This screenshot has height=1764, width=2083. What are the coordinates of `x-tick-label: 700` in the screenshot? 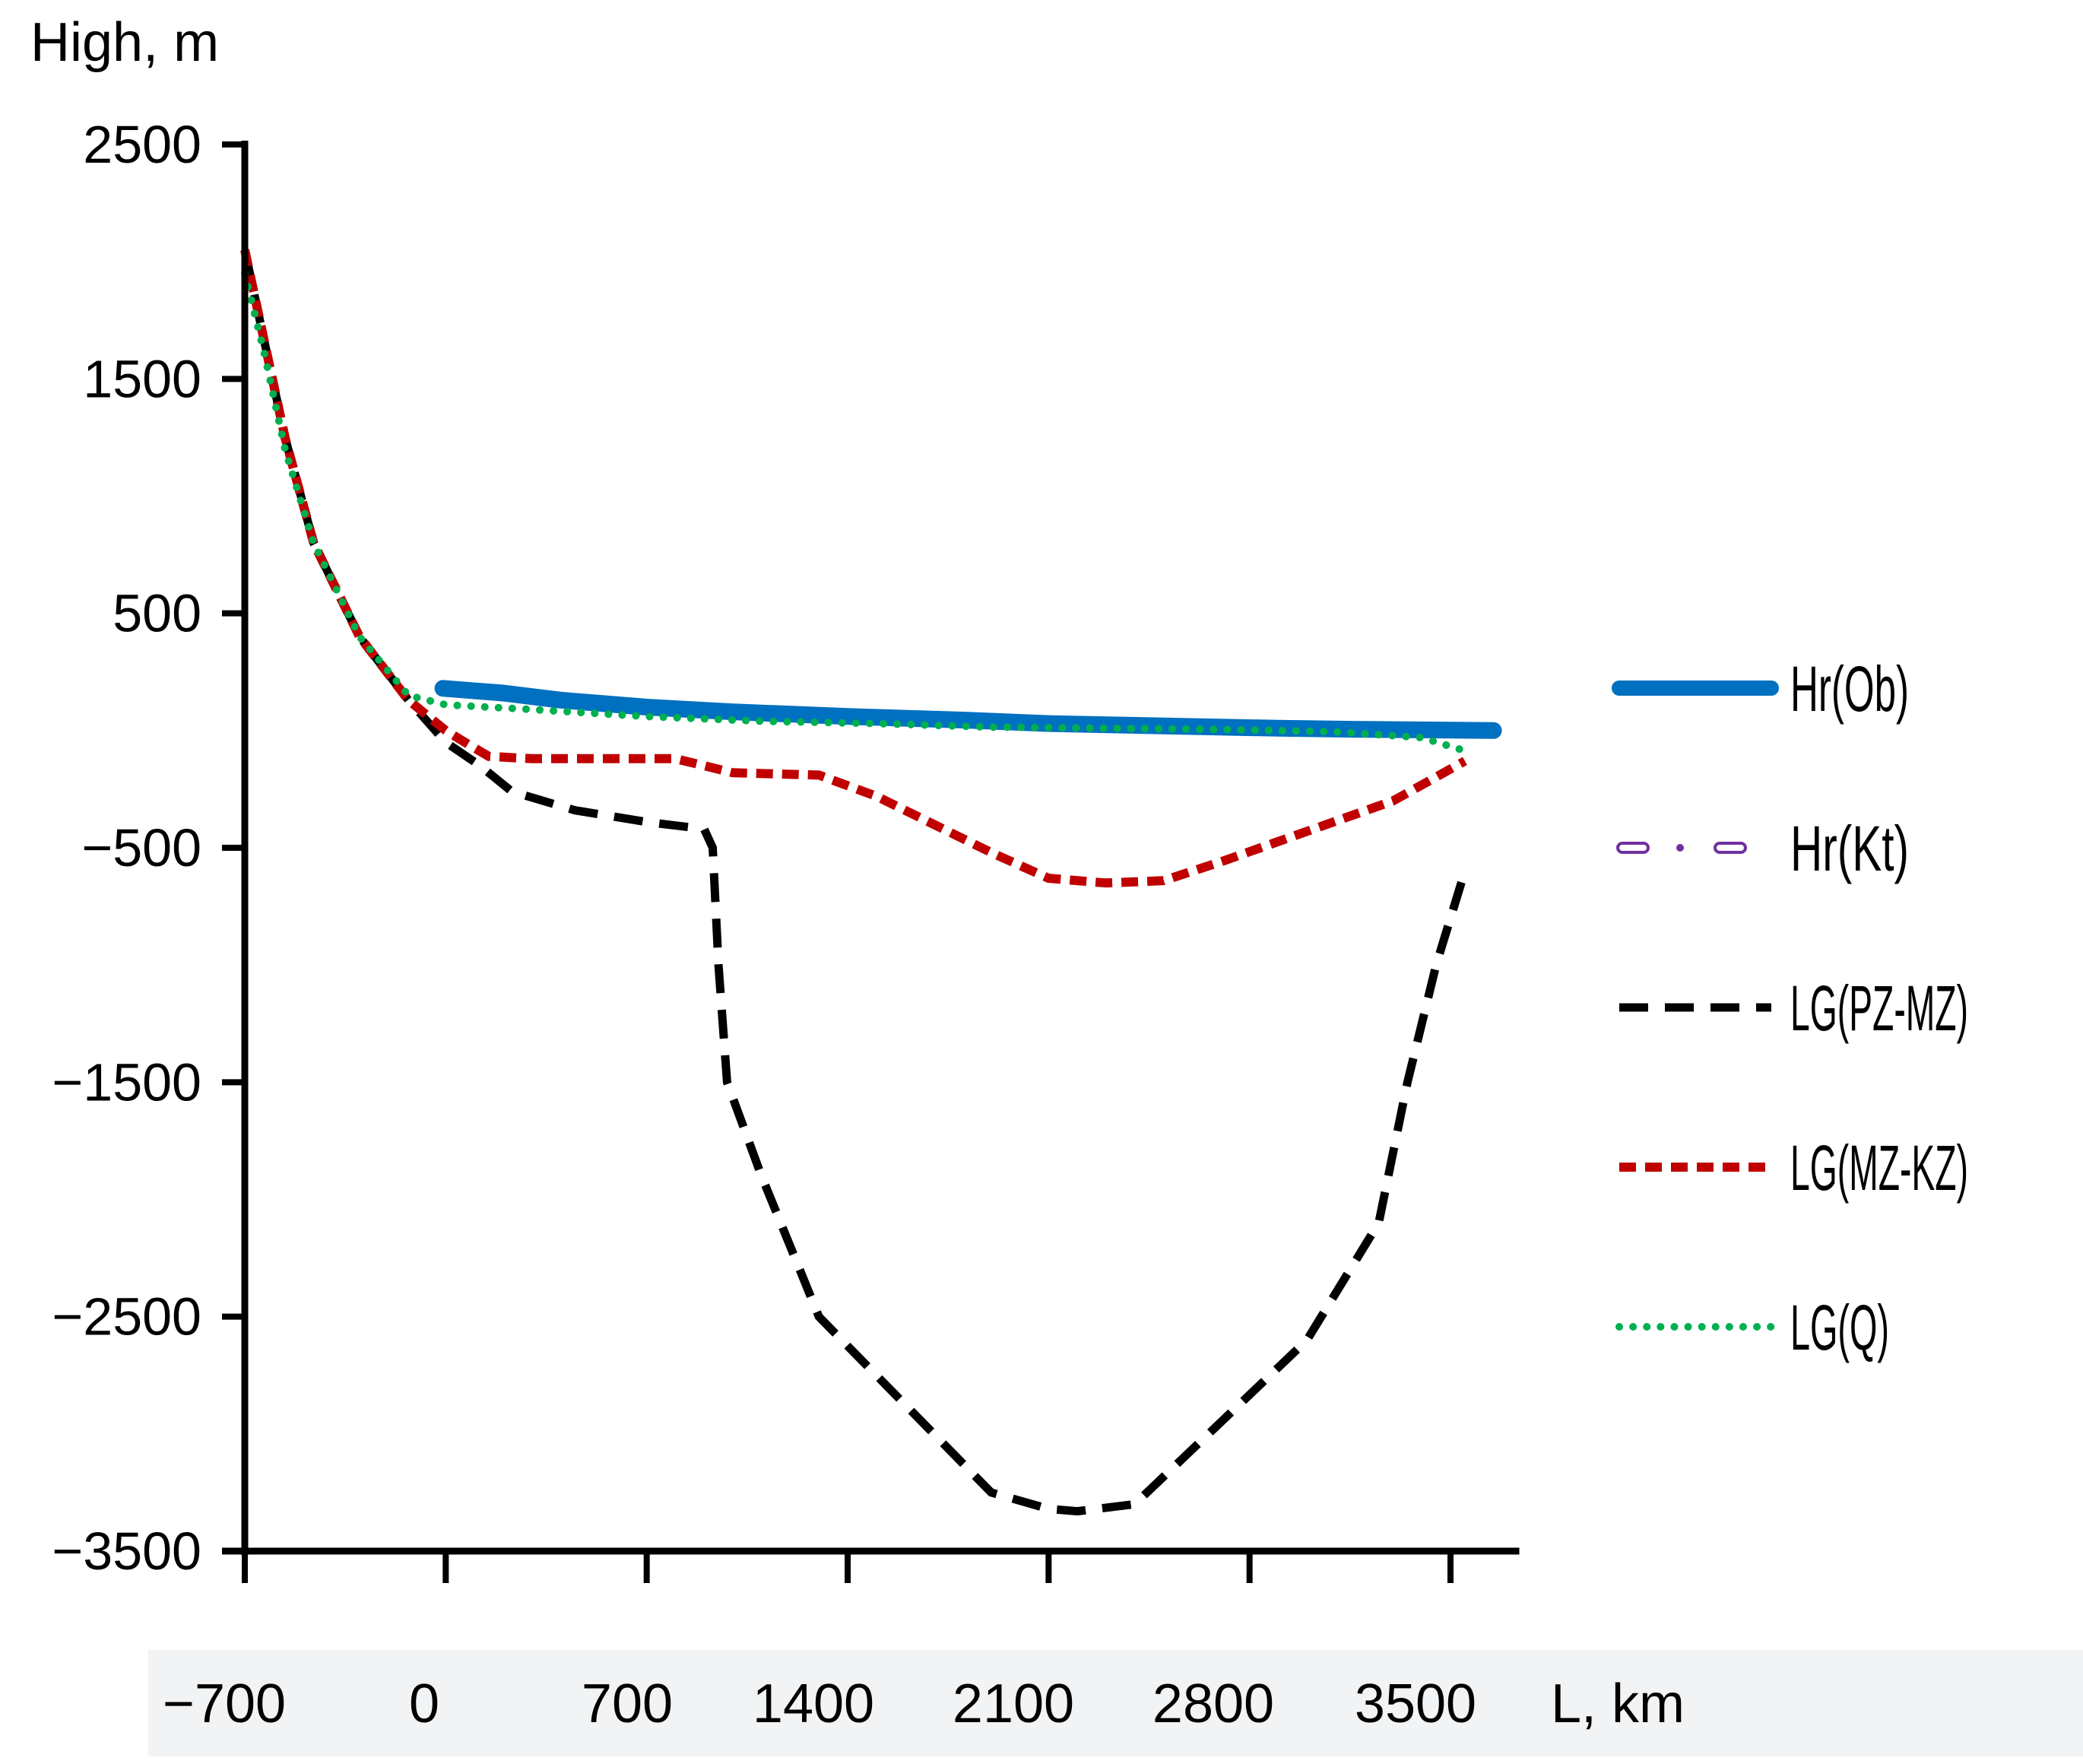 It's located at (627, 1704).